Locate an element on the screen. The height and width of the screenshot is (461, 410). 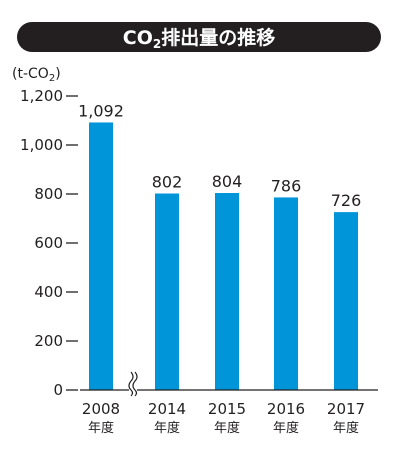
value-label-2015: 804 is located at coordinates (227, 181).